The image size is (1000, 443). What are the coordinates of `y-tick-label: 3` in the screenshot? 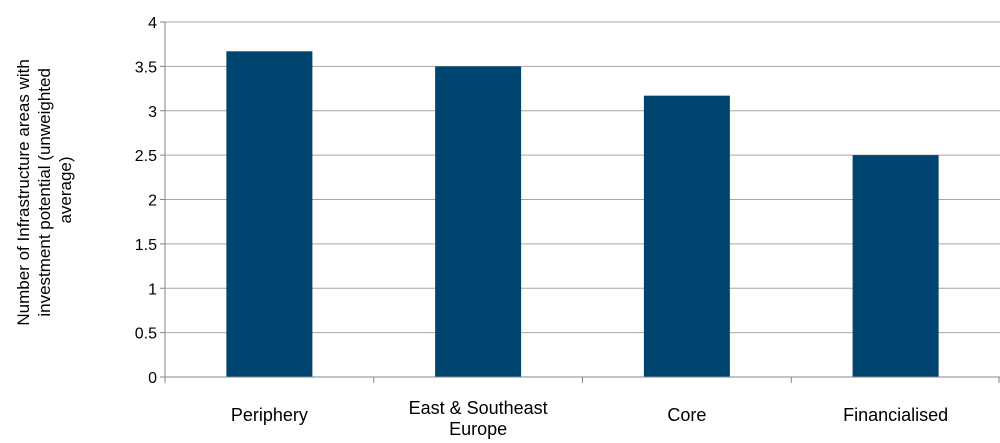 It's located at (152, 112).